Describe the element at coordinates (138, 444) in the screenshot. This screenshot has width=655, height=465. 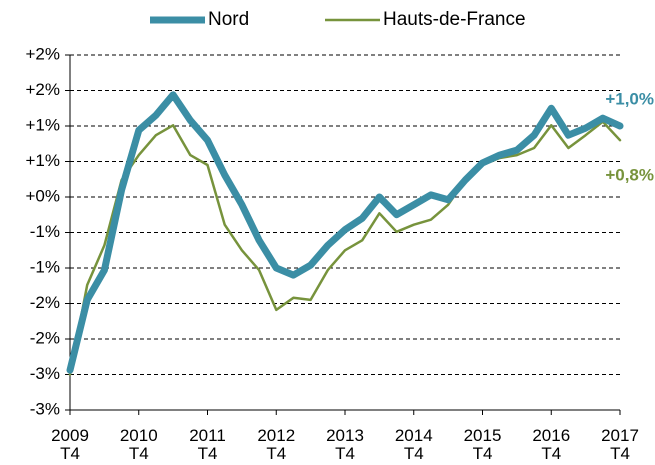
I see `x-tick-label: 2010 T4` at that location.